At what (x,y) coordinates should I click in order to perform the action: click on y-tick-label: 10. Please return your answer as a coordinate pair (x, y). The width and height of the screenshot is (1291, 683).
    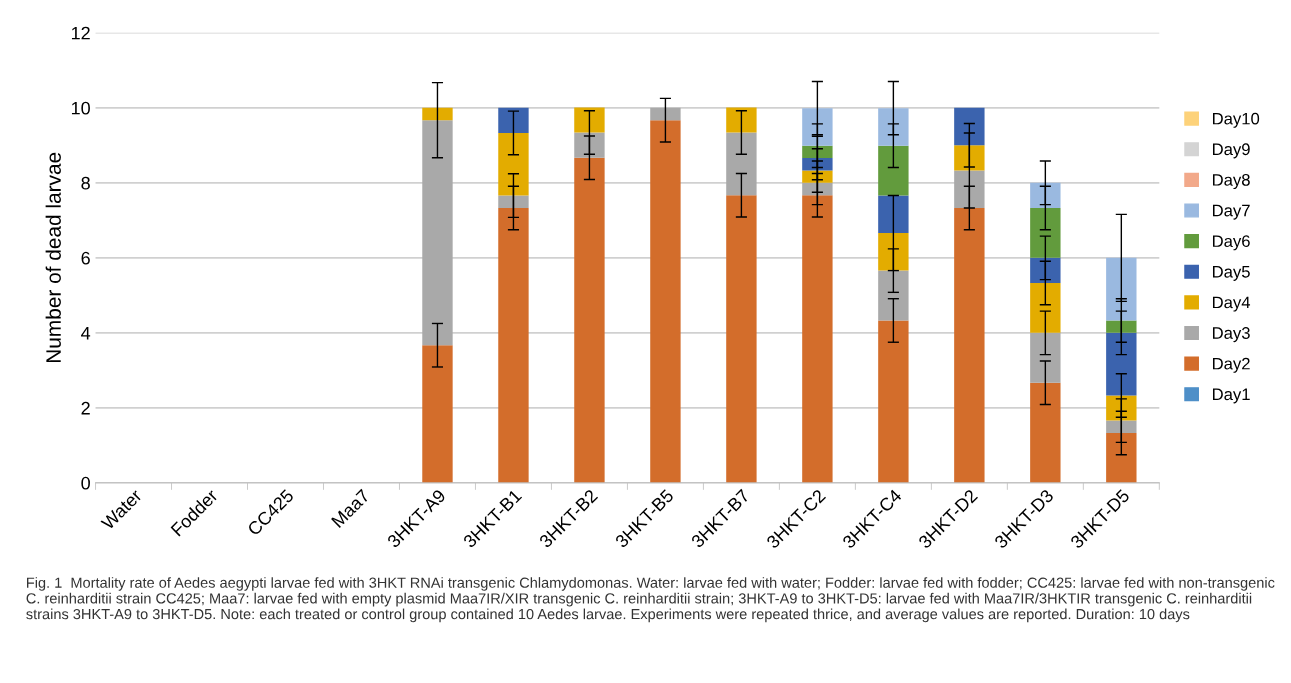
    Looking at the image, I should click on (80, 108).